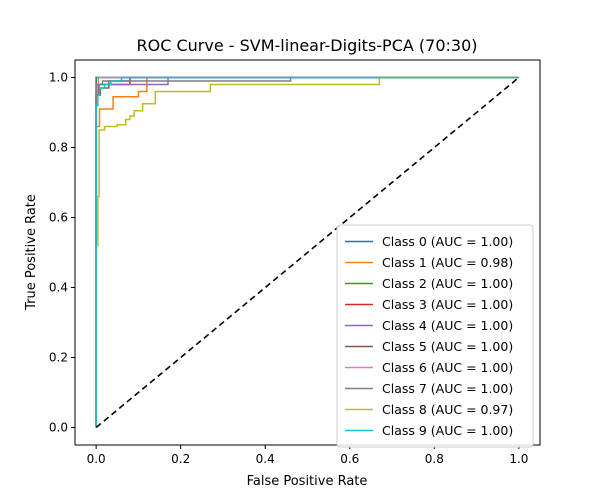 This screenshot has width=600, height=500. What do you see at coordinates (518, 459) in the screenshot?
I see `x-tick-label: 1.0` at bounding box center [518, 459].